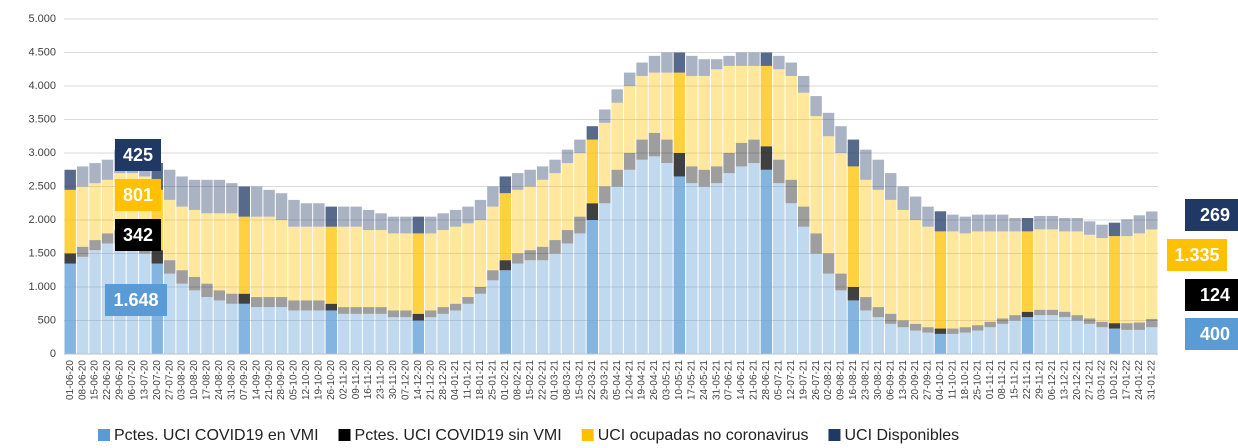  I want to click on x-tick-label: 03-05-21, so click(667, 380).